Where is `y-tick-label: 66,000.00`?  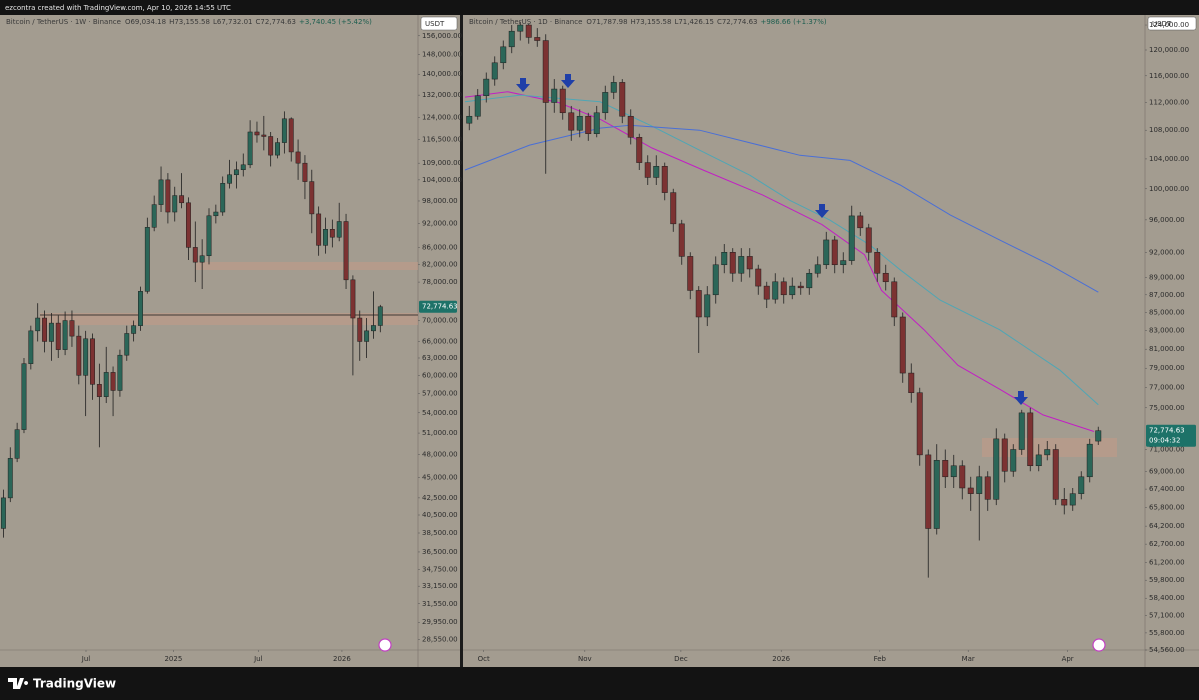 y-tick-label: 66,000.00 is located at coordinates (440, 341).